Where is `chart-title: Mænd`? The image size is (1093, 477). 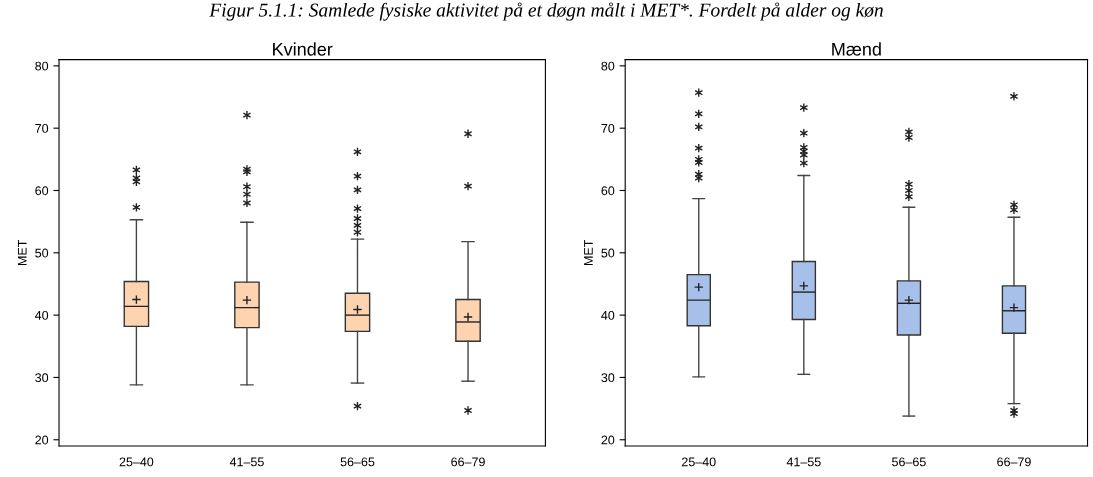 chart-title: Mænd is located at coordinates (856, 49).